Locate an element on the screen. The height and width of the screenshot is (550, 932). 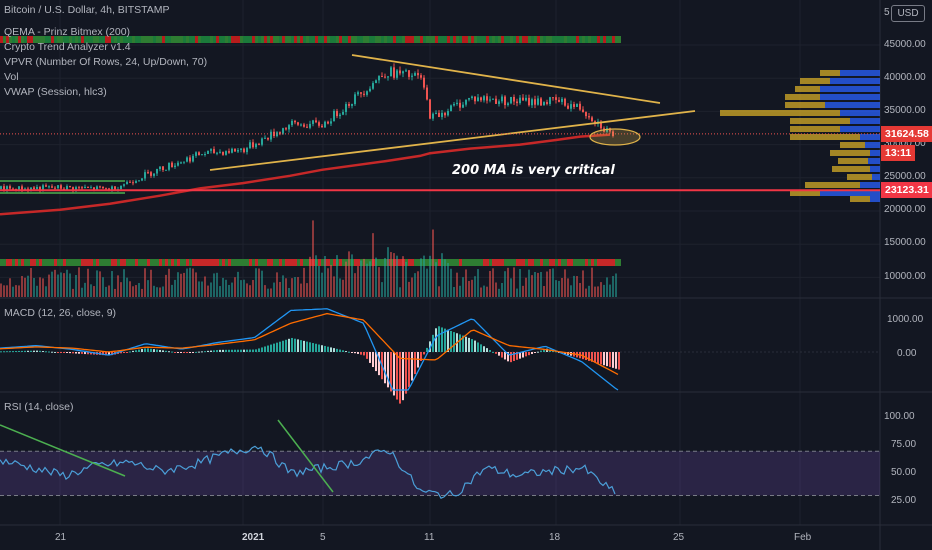
rsi-tick-25: 25.00 is located at coordinates (904, 500).